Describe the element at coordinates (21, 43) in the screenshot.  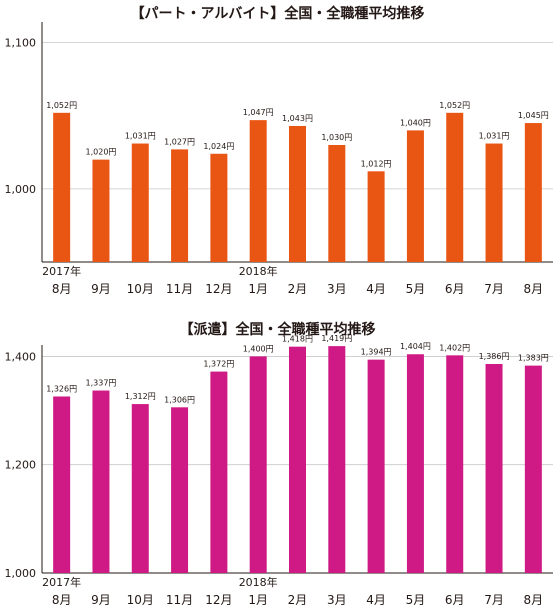
I see `y-tick-label: 1,100` at that location.